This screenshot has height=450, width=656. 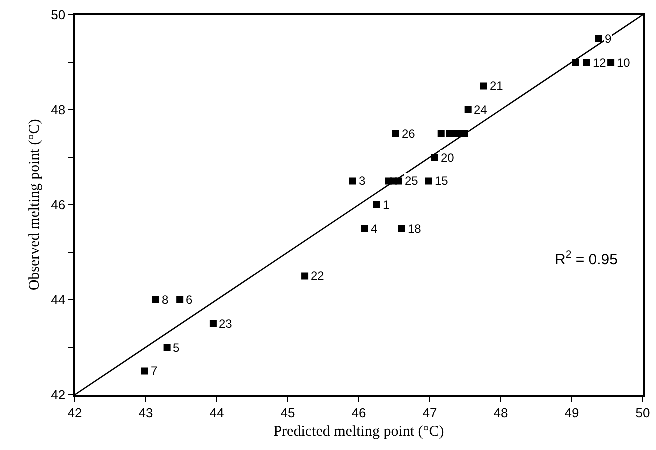 I want to click on x-tick-label: 50, so click(x=643, y=412).